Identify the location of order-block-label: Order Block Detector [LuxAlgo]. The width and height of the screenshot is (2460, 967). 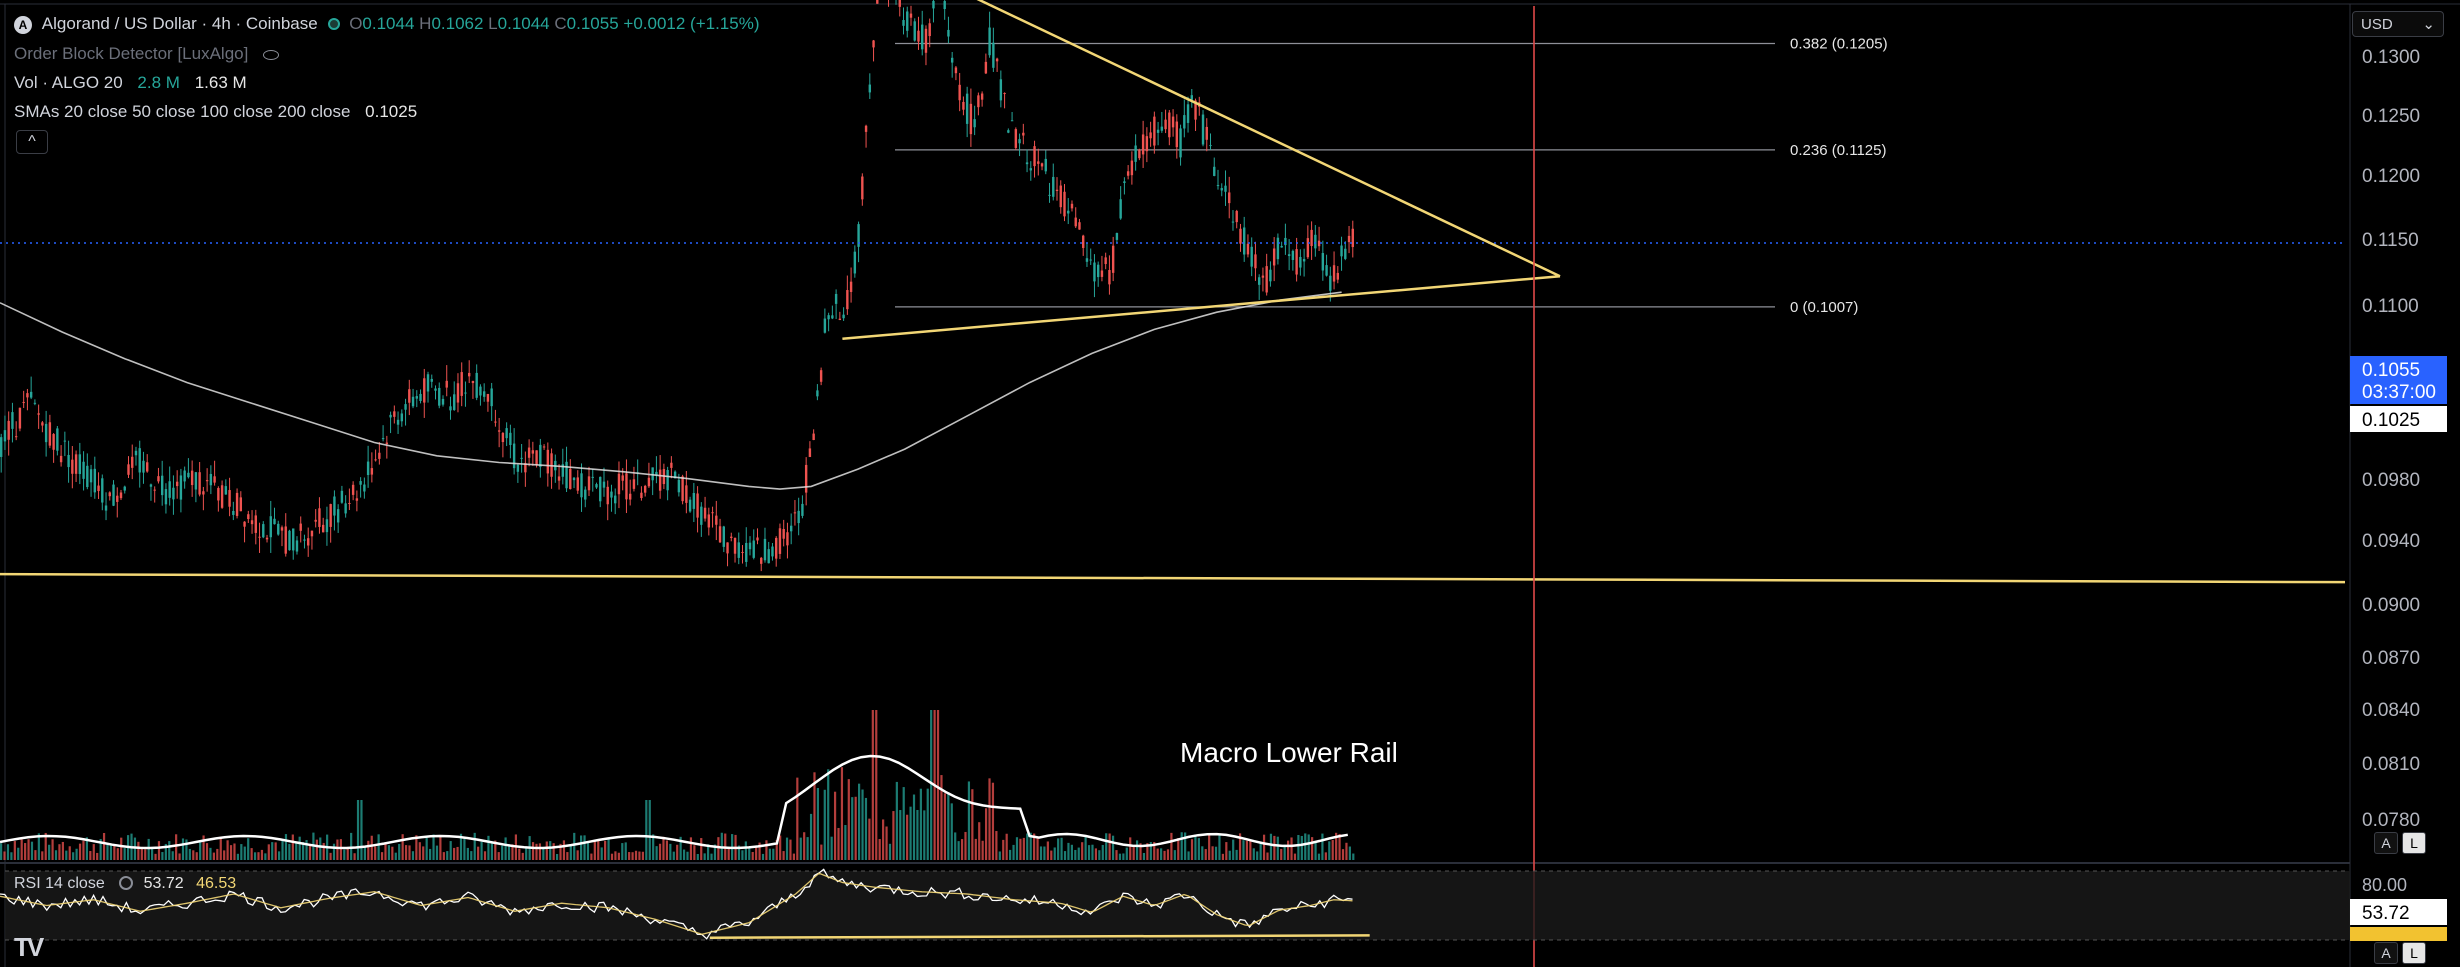
(131, 53).